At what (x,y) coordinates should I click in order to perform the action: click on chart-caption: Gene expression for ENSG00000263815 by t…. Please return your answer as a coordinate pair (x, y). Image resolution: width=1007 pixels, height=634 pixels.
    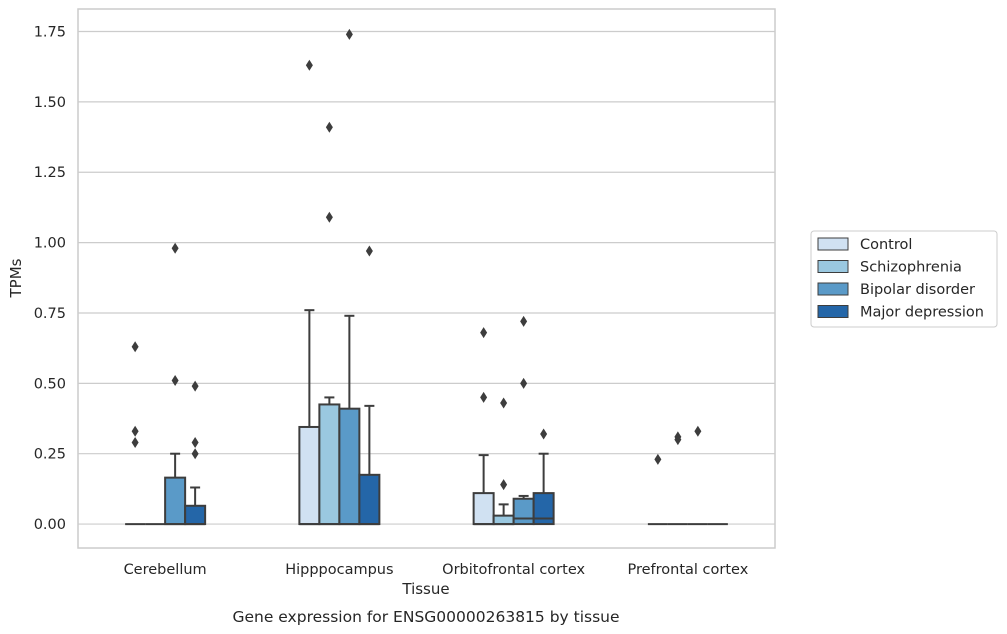
    Looking at the image, I should click on (425, 617).